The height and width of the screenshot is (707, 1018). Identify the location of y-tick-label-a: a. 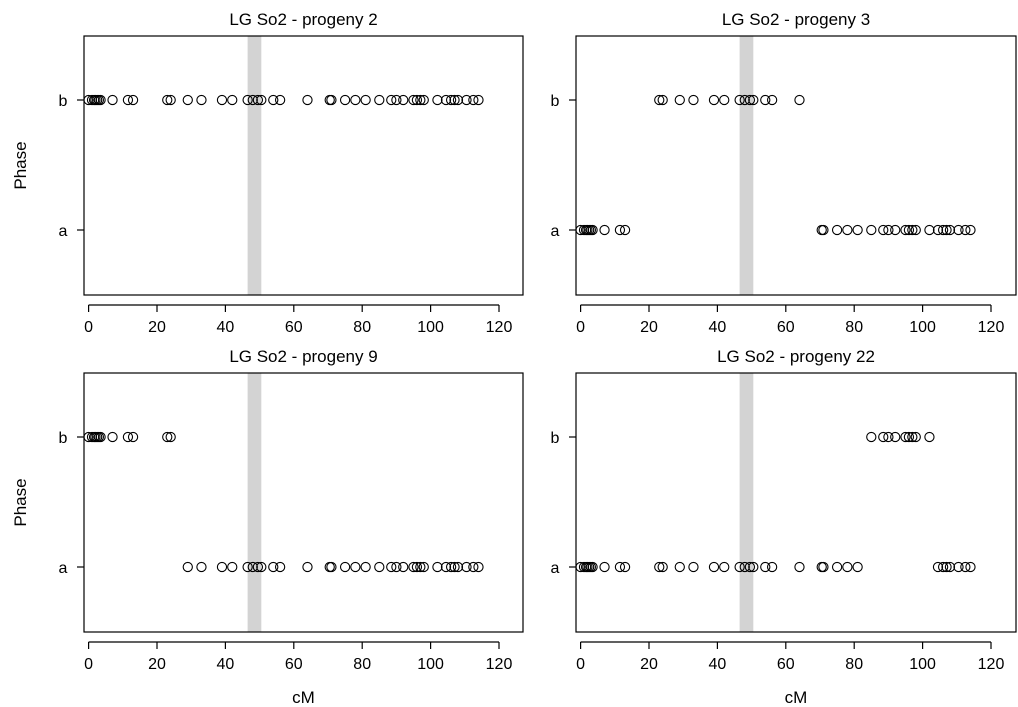
(555, 231).